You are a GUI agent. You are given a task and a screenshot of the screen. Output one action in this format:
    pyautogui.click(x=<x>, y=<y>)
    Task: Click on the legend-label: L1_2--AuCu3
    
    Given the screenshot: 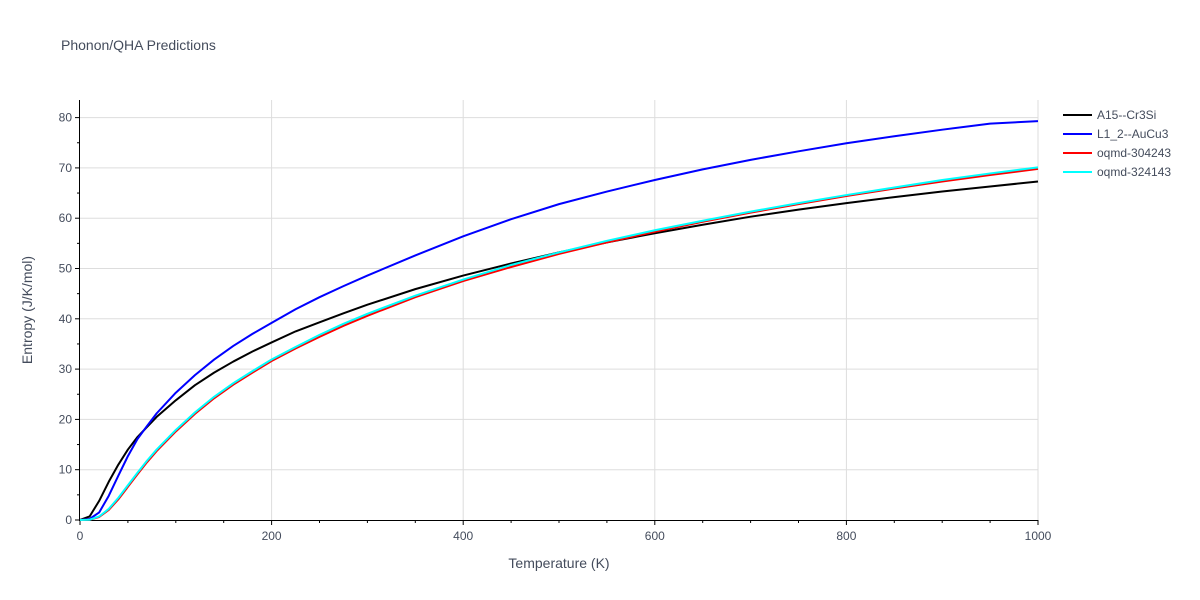 What is the action you would take?
    pyautogui.click(x=1133, y=134)
    